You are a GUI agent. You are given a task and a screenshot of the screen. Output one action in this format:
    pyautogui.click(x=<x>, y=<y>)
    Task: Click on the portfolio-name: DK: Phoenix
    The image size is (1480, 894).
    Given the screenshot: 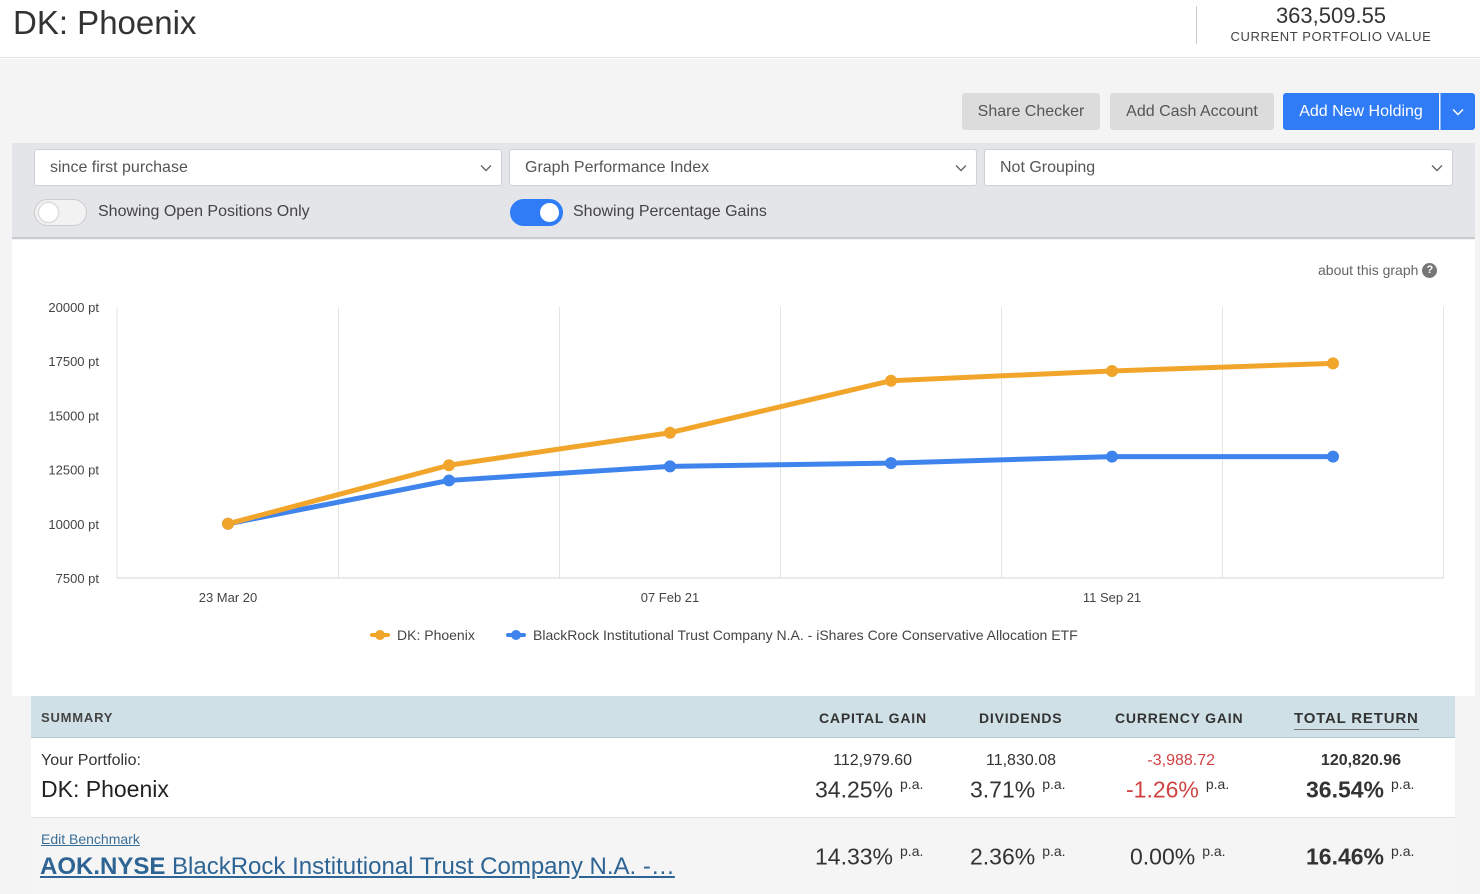 What is the action you would take?
    pyautogui.click(x=105, y=789)
    